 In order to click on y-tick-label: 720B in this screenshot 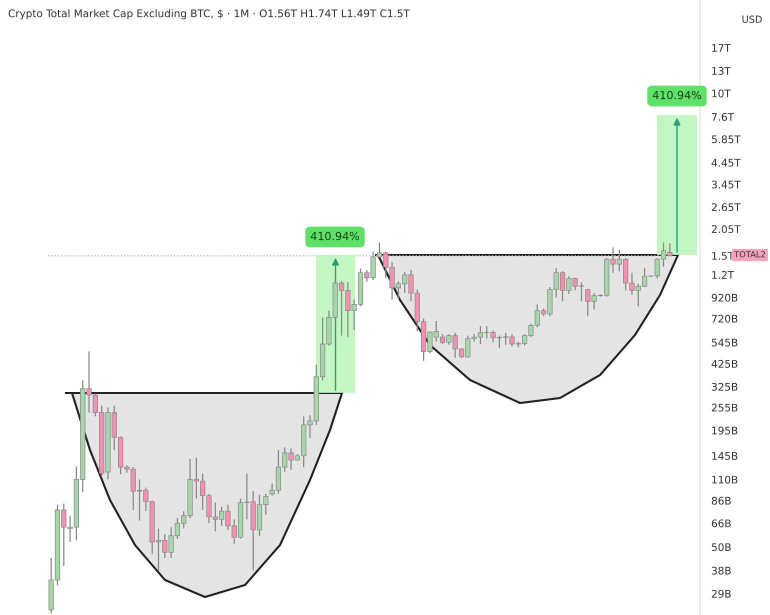, I will do `click(725, 318)`.